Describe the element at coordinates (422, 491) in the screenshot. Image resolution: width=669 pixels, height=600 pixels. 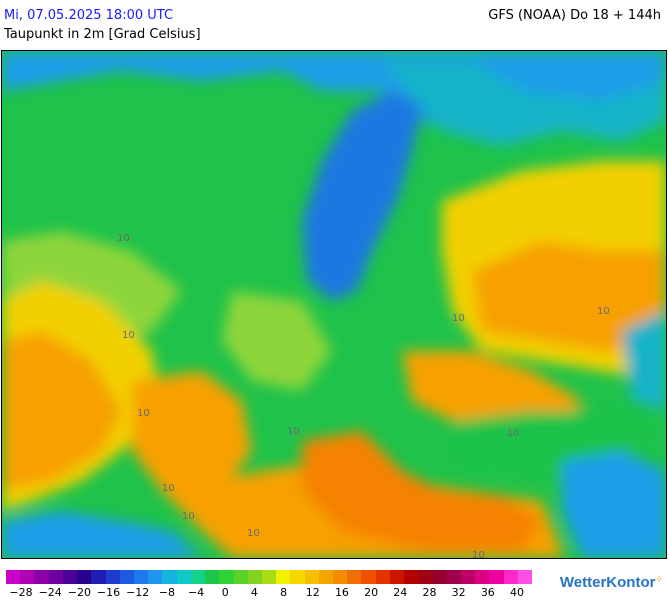
I see `mediterranean-warm` at that location.